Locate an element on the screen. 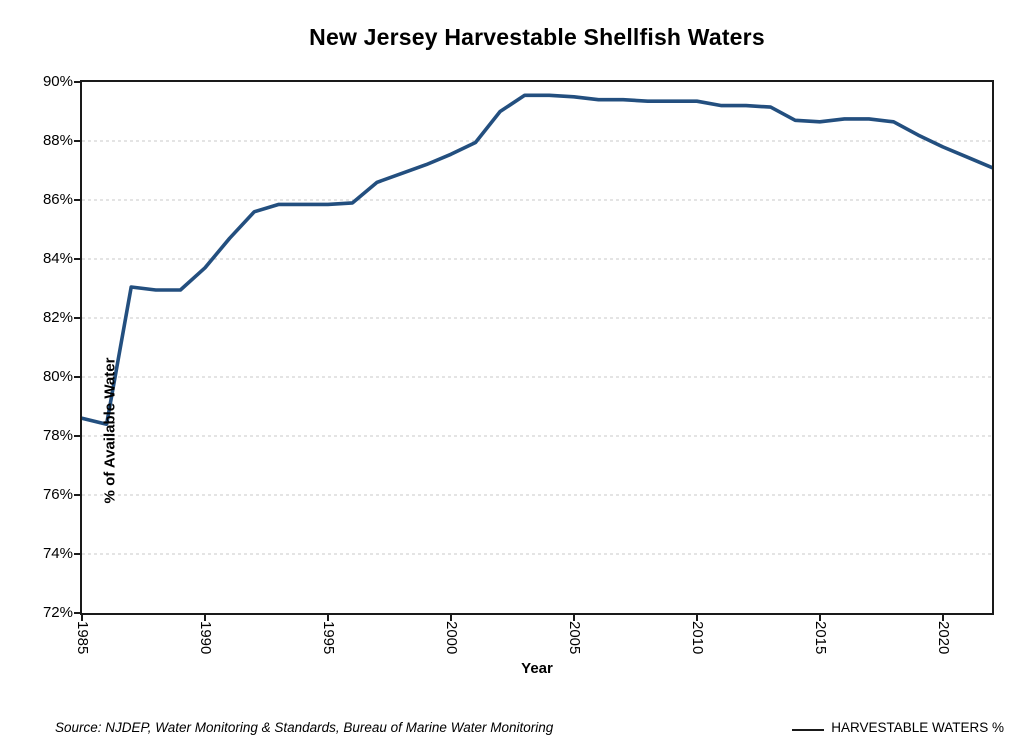 Image resolution: width=1024 pixels, height=744 pixels. x-tick-label: 1995 is located at coordinates (328, 638).